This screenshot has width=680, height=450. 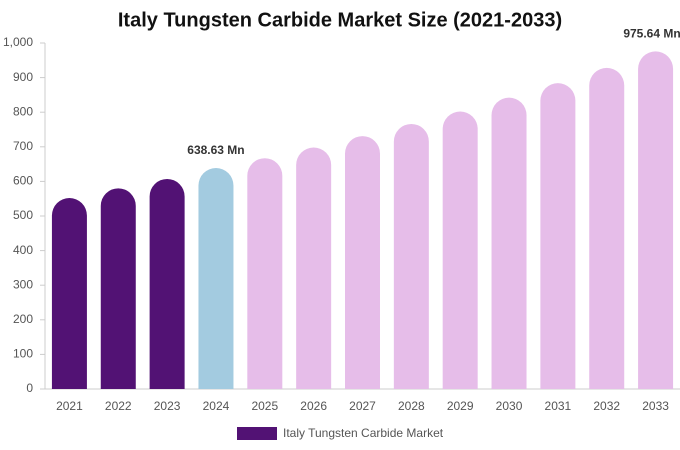 I want to click on x-tick-label: 2027, so click(x=362, y=406).